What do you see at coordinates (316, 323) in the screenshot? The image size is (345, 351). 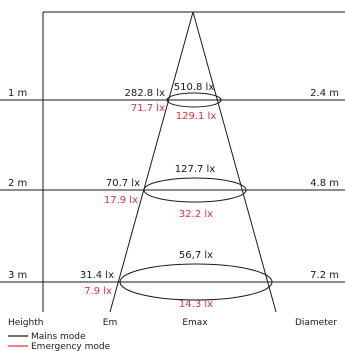 I see `axis-label-diameter: Diameter` at bounding box center [316, 323].